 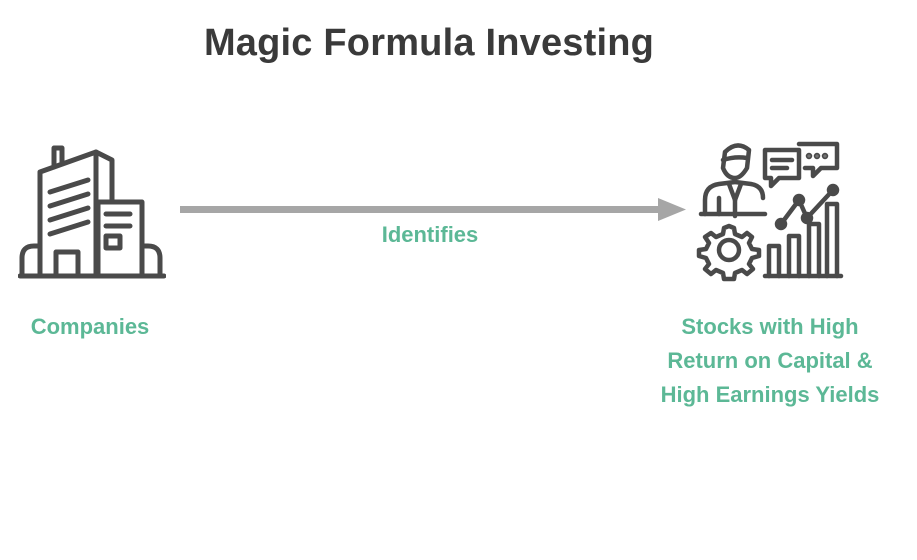 I want to click on businessman-analytics-icon, so click(x=770, y=210).